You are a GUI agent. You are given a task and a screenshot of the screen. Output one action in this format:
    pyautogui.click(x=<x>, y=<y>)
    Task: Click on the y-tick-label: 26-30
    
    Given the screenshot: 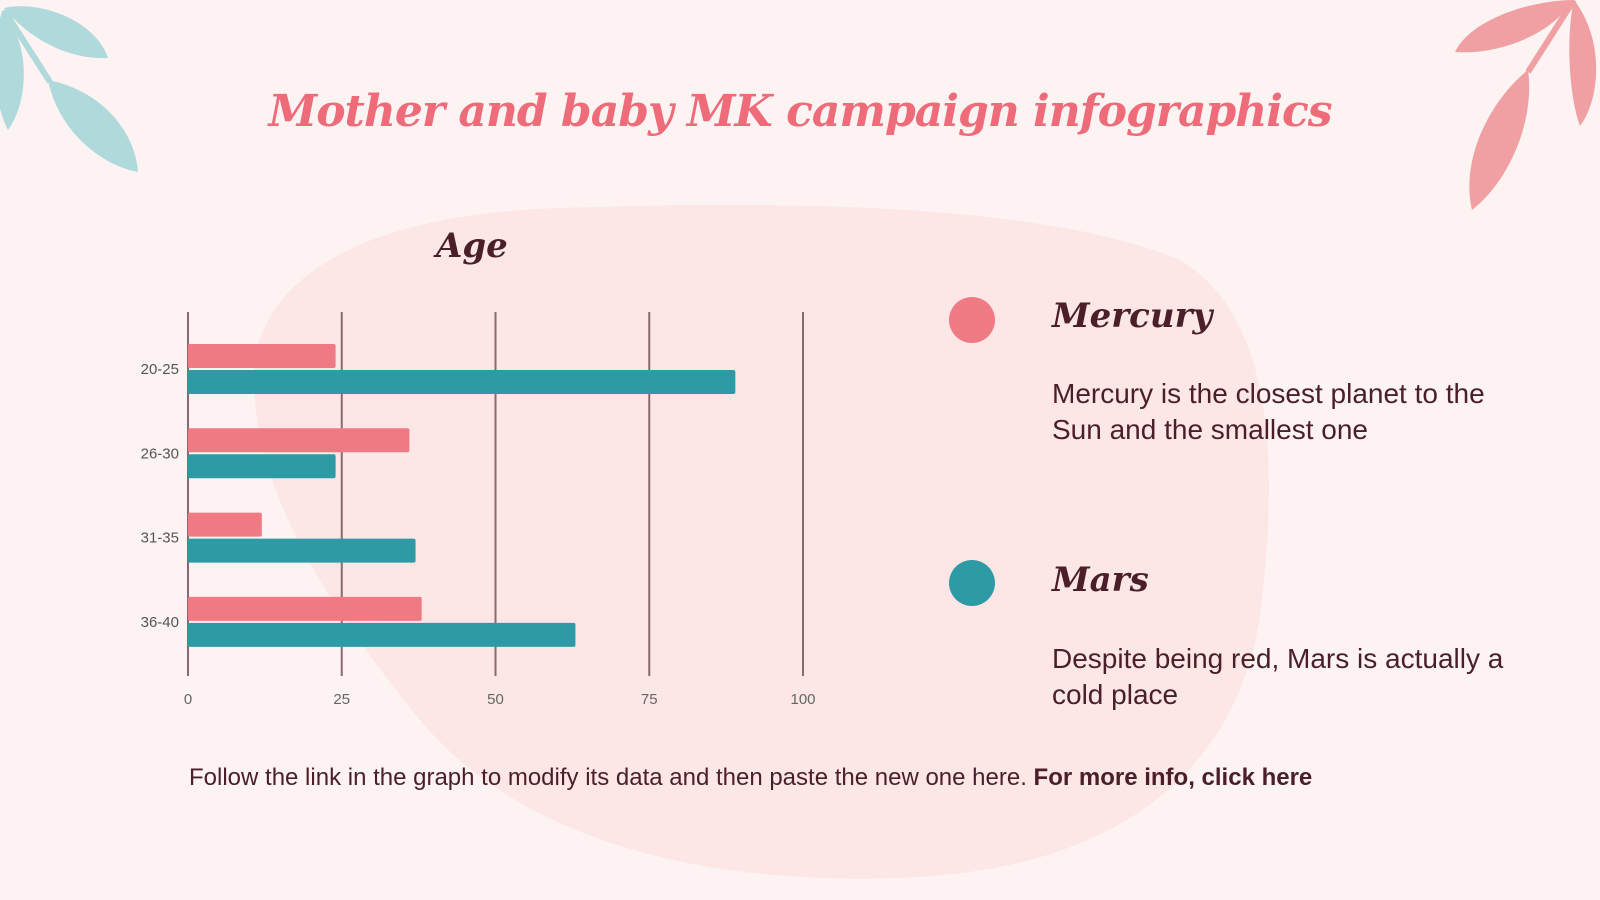 What is the action you would take?
    pyautogui.click(x=160, y=453)
    